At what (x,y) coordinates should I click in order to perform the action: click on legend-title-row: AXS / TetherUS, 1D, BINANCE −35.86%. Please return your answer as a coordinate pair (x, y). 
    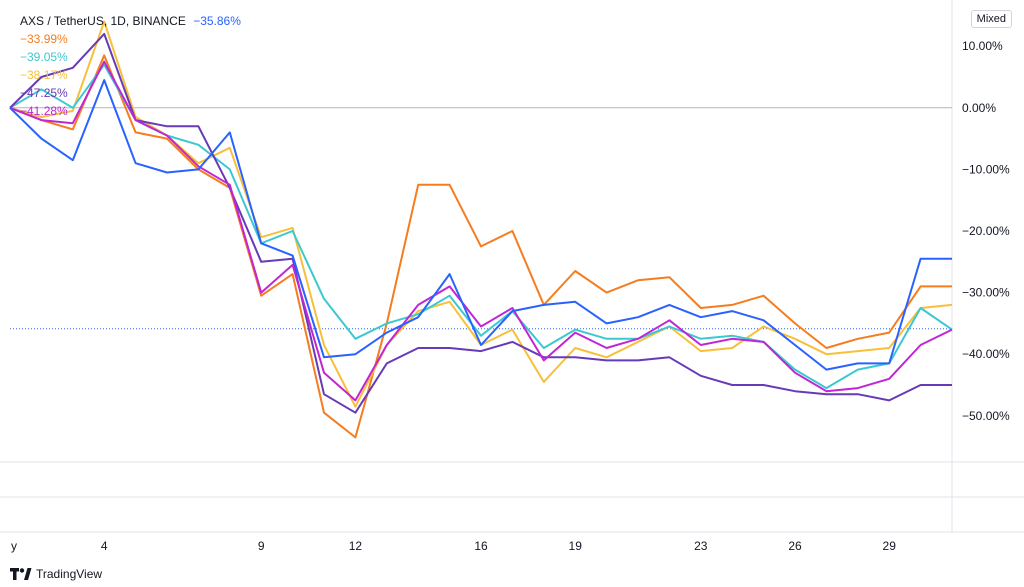
    Looking at the image, I should click on (130, 21).